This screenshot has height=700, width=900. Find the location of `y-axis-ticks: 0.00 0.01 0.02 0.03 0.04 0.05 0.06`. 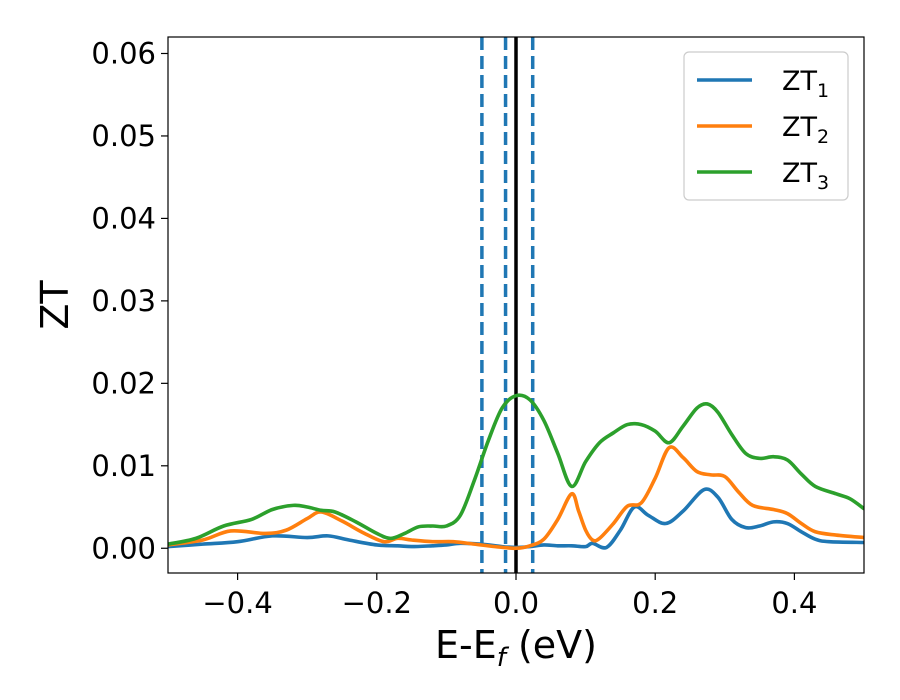

y-axis-ticks: 0.00 0.01 0.02 0.03 0.04 0.05 0.06 is located at coordinates (129, 300).